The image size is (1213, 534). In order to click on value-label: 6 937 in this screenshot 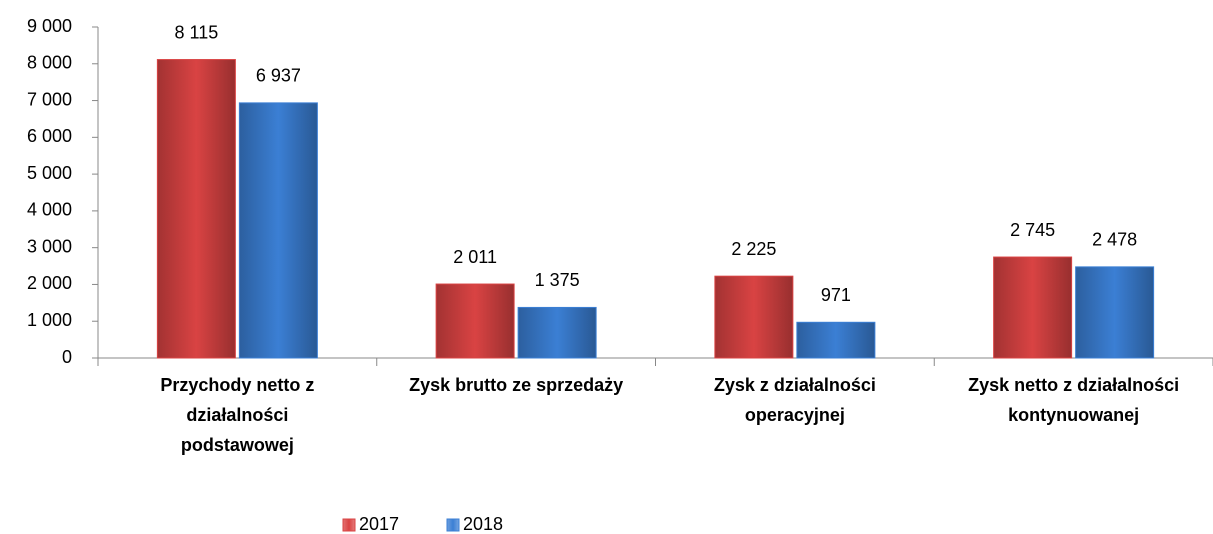, I will do `click(278, 76)`.